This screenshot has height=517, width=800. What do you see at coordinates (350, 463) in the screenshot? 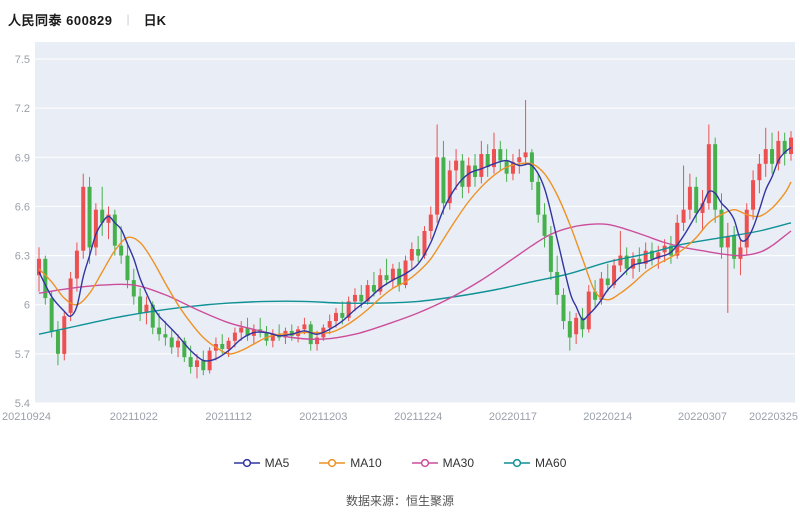
I see `legend-item-ma10: MA10` at bounding box center [350, 463].